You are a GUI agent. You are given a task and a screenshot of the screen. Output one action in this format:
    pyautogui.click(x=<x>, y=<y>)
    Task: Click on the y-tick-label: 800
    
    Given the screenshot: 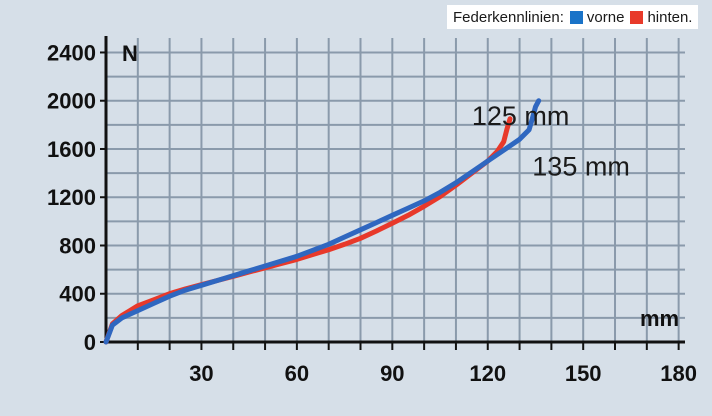 What is the action you would take?
    pyautogui.click(x=77, y=245)
    